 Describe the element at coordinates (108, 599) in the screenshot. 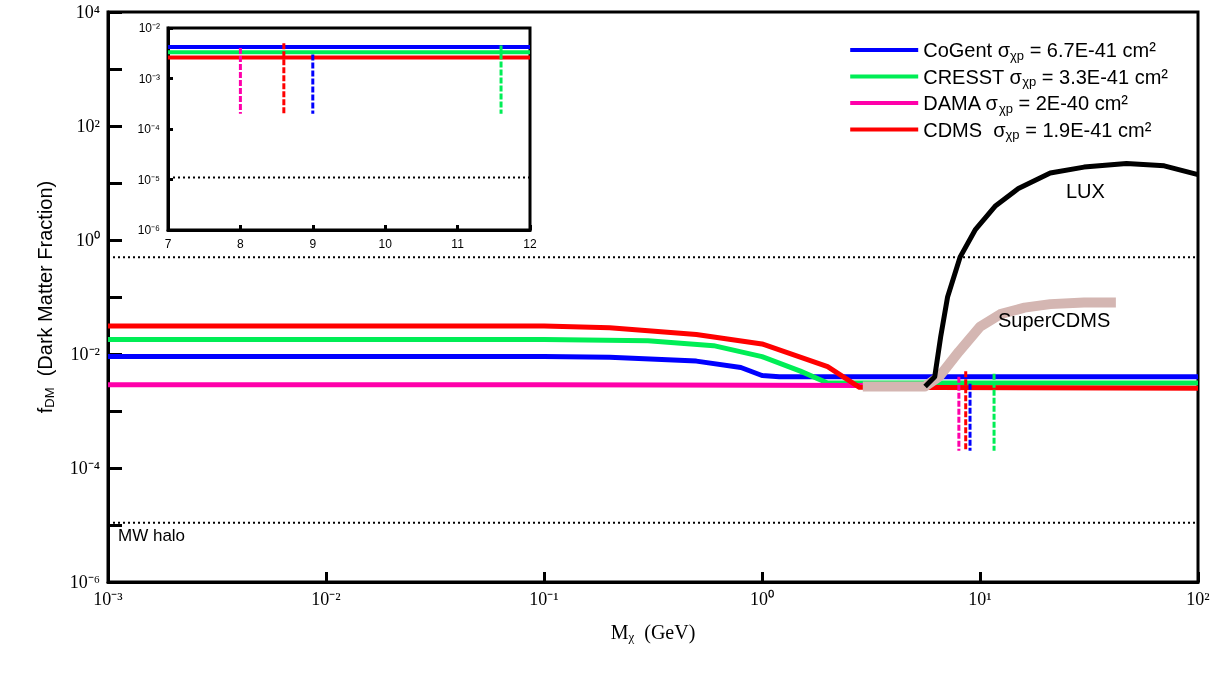

I see `x-tick-label: 10⁻³` at that location.